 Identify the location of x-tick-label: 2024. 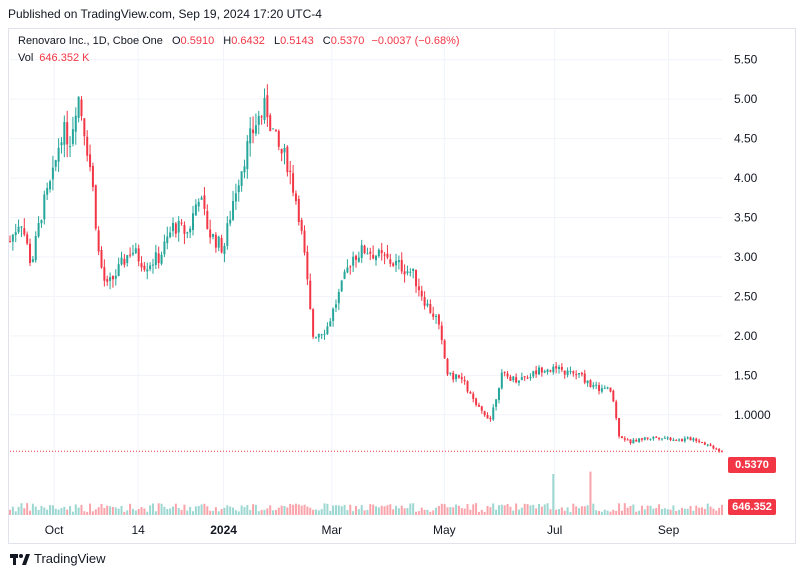
(223, 530).